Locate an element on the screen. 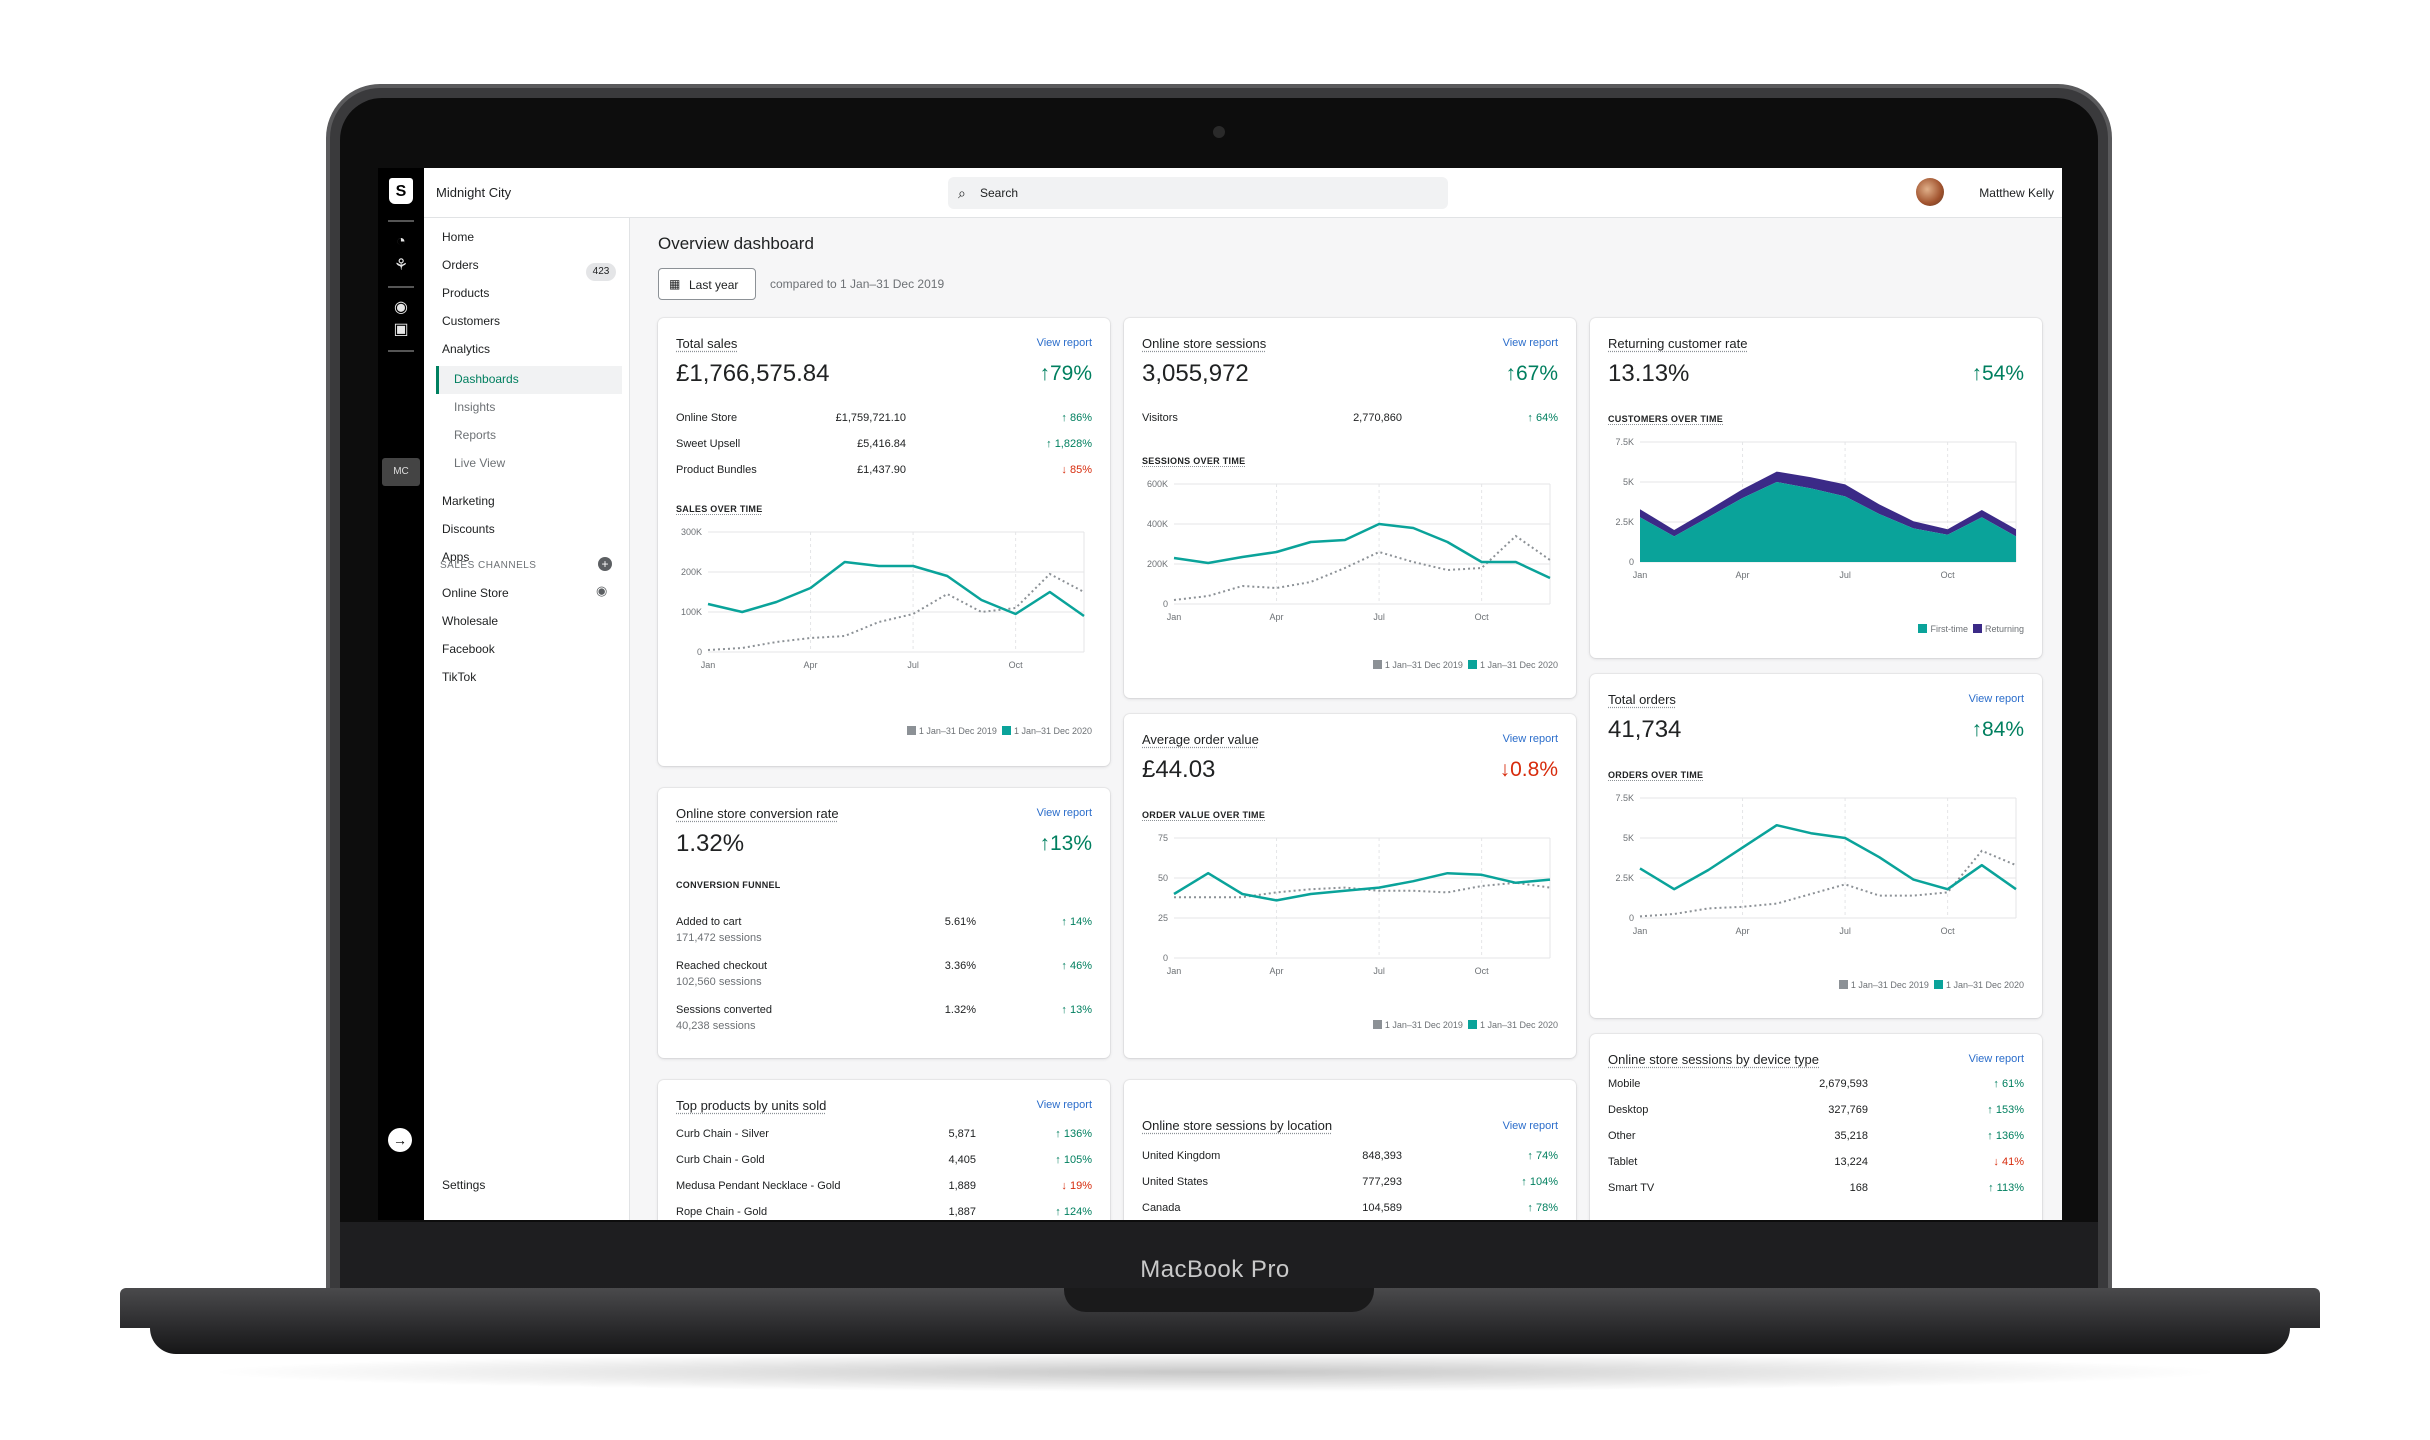 This screenshot has width=2430, height=1440. sidebar-item-wholesale: Wholesale is located at coordinates (470, 621).